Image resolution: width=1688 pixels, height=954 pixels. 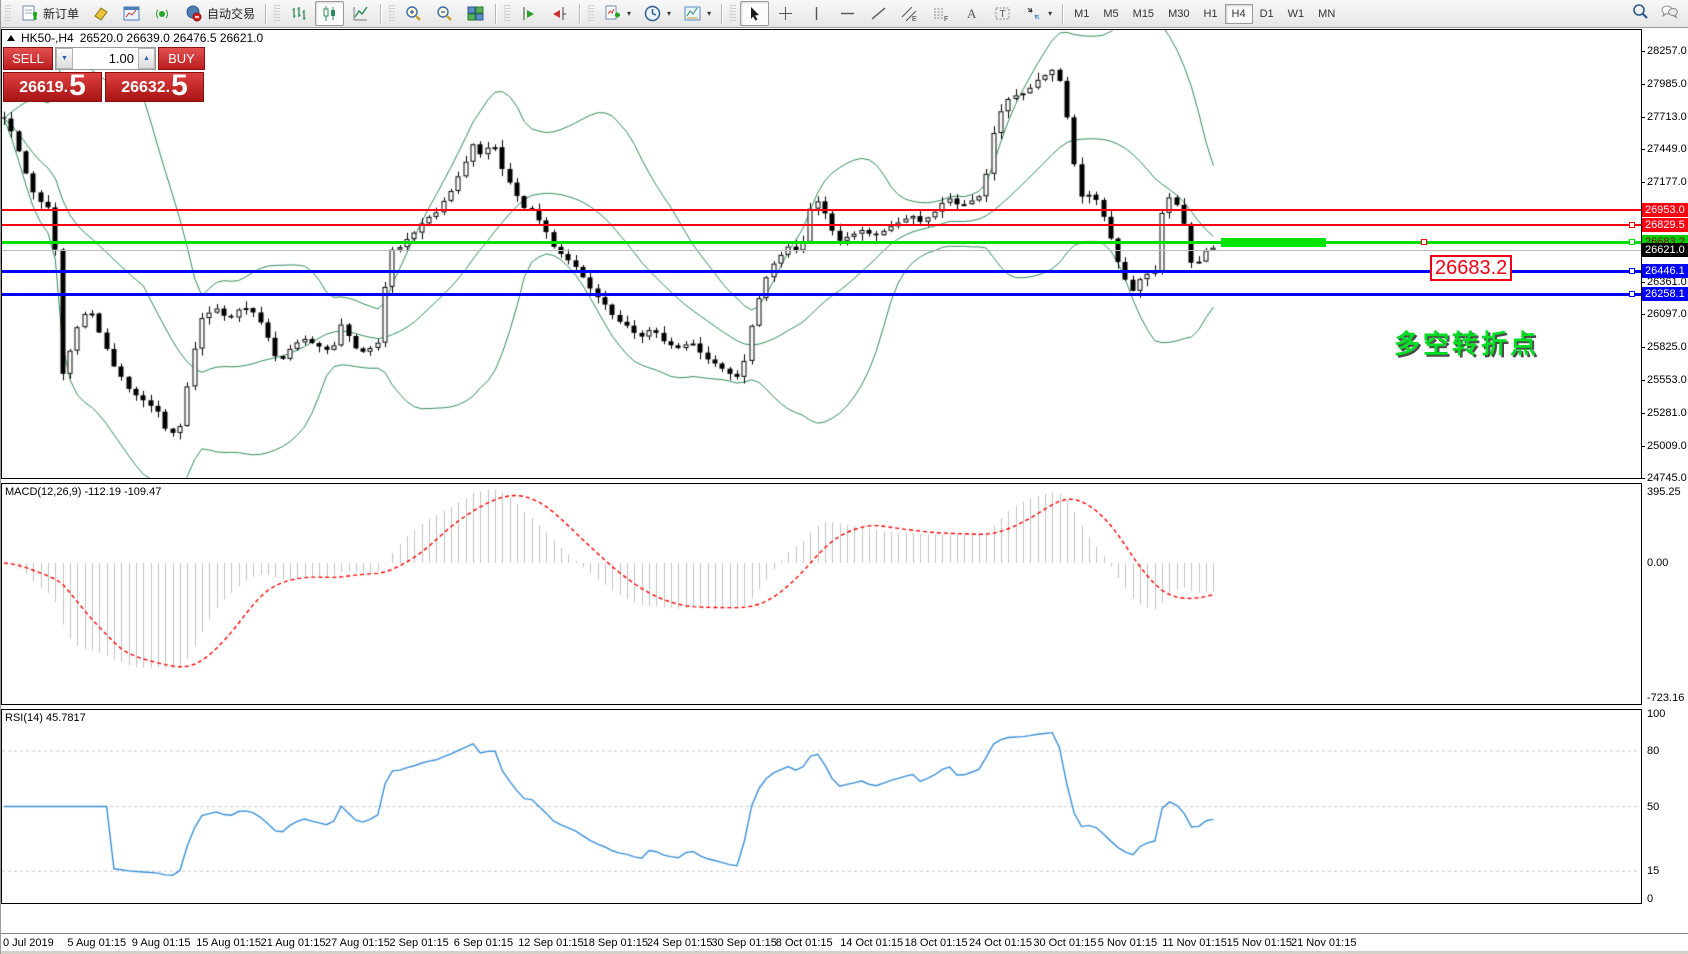 What do you see at coordinates (1259, 943) in the screenshot?
I see `time-axis-label: 15 Nov 01:15` at bounding box center [1259, 943].